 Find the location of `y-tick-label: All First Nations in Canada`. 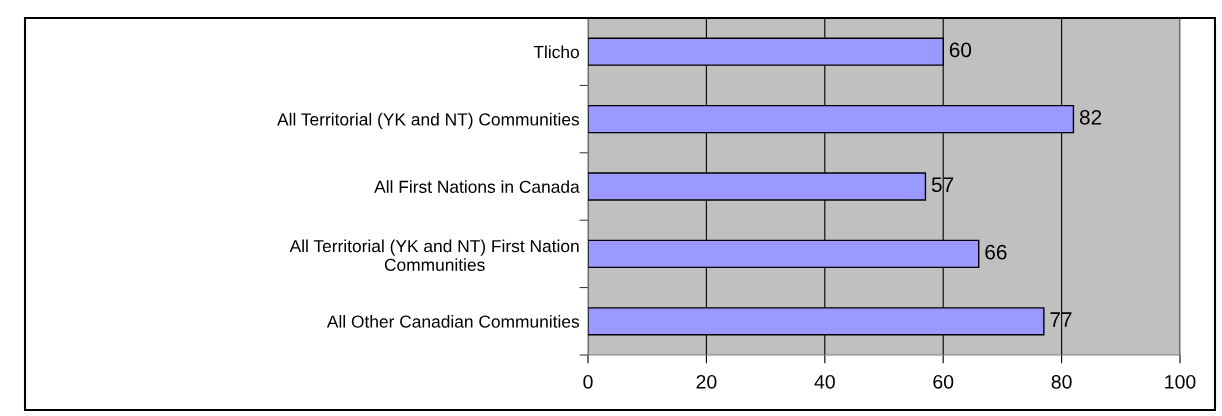

y-tick-label: All First Nations in Canada is located at coordinates (477, 186).